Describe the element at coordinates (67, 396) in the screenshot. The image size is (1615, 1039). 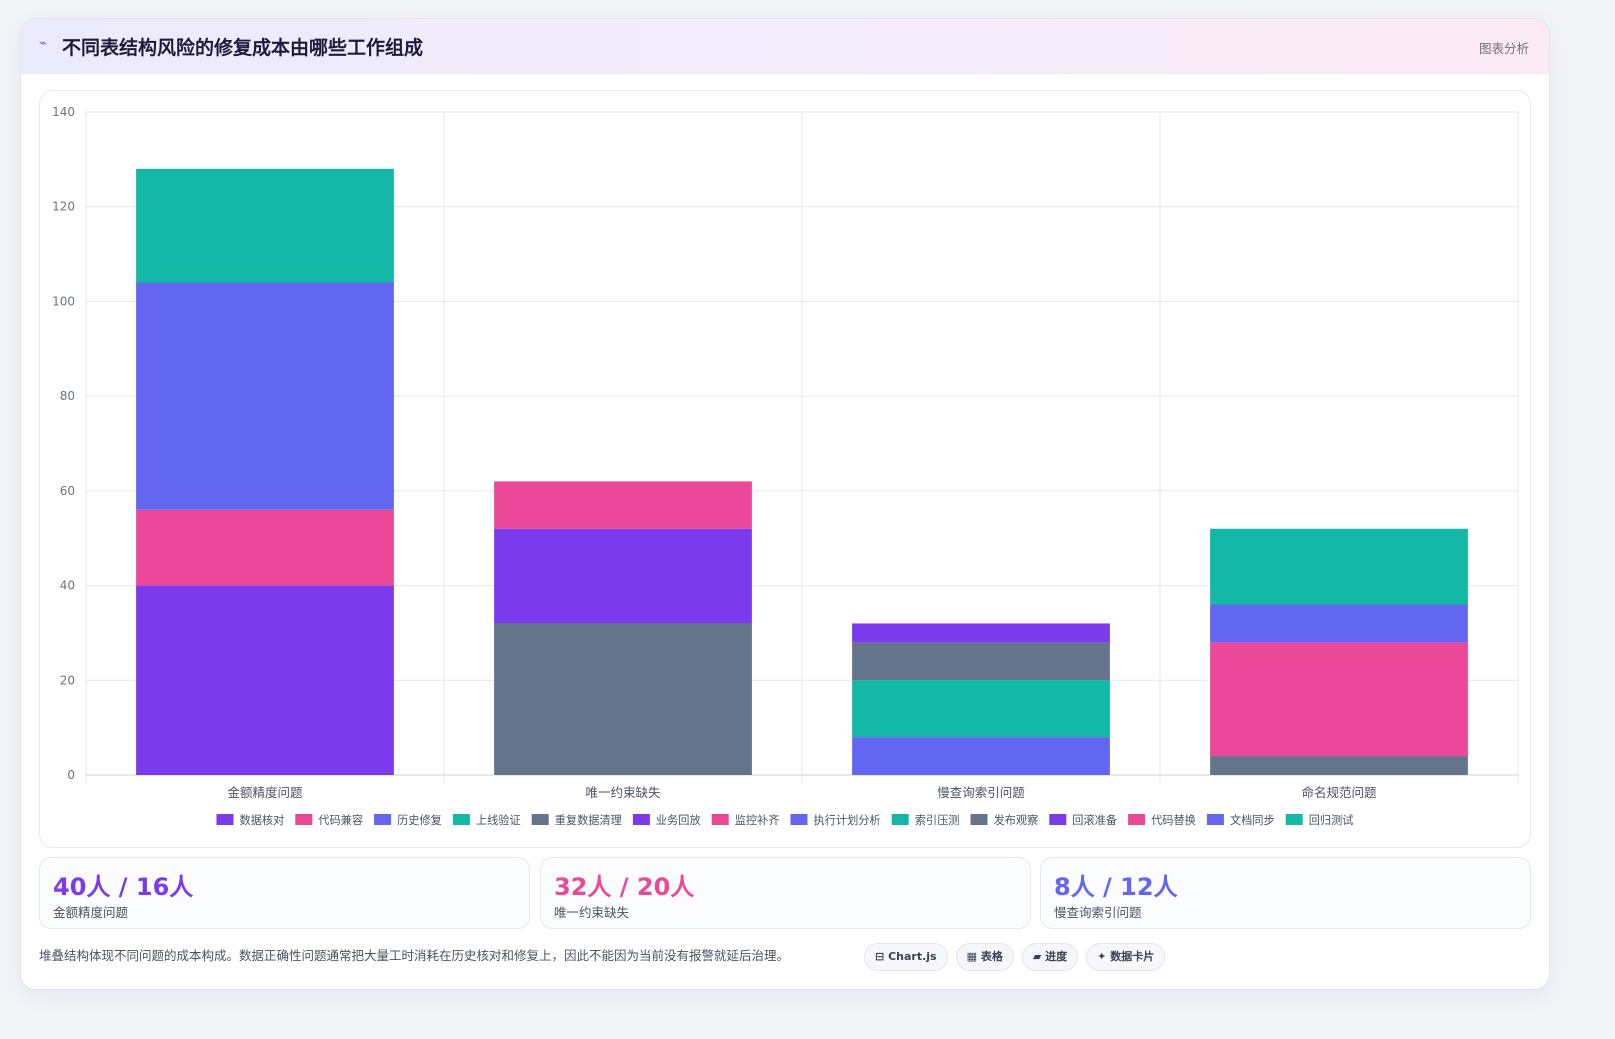
I see `y-tick-label: 80` at that location.